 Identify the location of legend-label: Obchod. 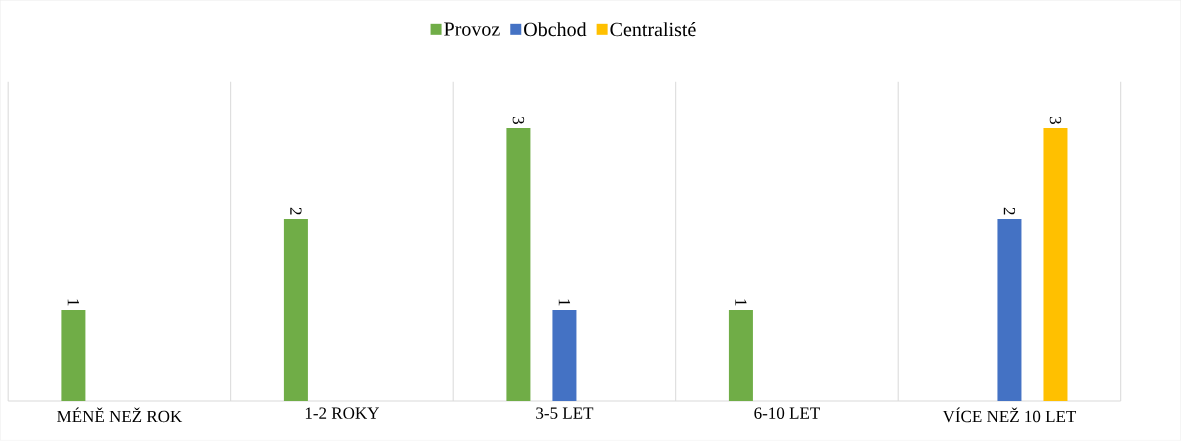
(555, 29).